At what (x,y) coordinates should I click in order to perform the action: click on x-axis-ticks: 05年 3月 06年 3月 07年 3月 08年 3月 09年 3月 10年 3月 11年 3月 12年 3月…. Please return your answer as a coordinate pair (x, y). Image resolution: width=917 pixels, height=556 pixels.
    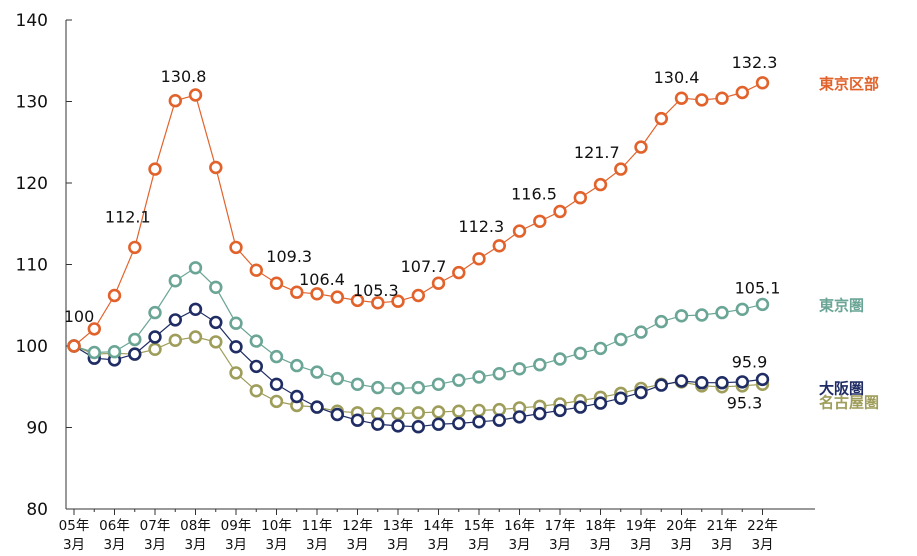
    Looking at the image, I should click on (418, 531).